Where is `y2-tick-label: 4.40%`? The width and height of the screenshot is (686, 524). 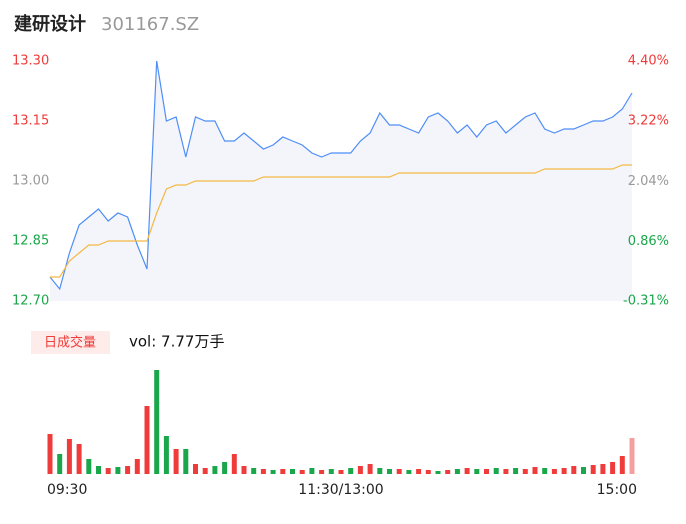 y2-tick-label: 4.40% is located at coordinates (648, 61).